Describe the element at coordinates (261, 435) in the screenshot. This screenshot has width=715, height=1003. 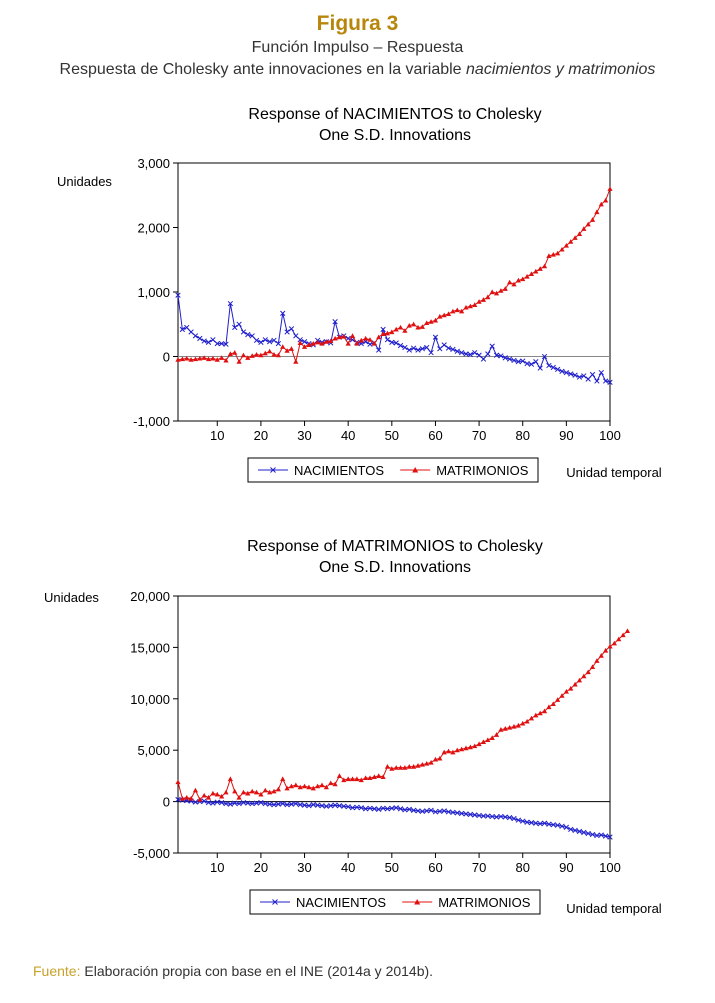
I see `x-tick-label: 20` at that location.